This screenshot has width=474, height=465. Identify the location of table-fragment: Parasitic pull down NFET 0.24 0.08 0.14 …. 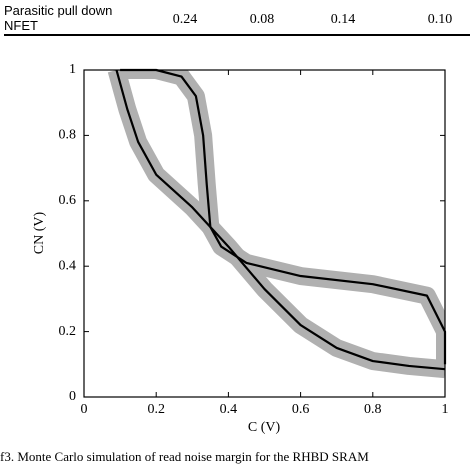
(237, 18).